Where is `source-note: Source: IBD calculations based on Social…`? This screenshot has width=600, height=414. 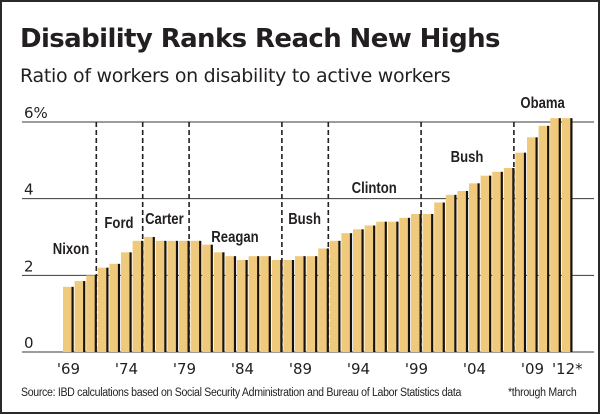
source-note: Source: IBD calculations based on Social… is located at coordinates (241, 393).